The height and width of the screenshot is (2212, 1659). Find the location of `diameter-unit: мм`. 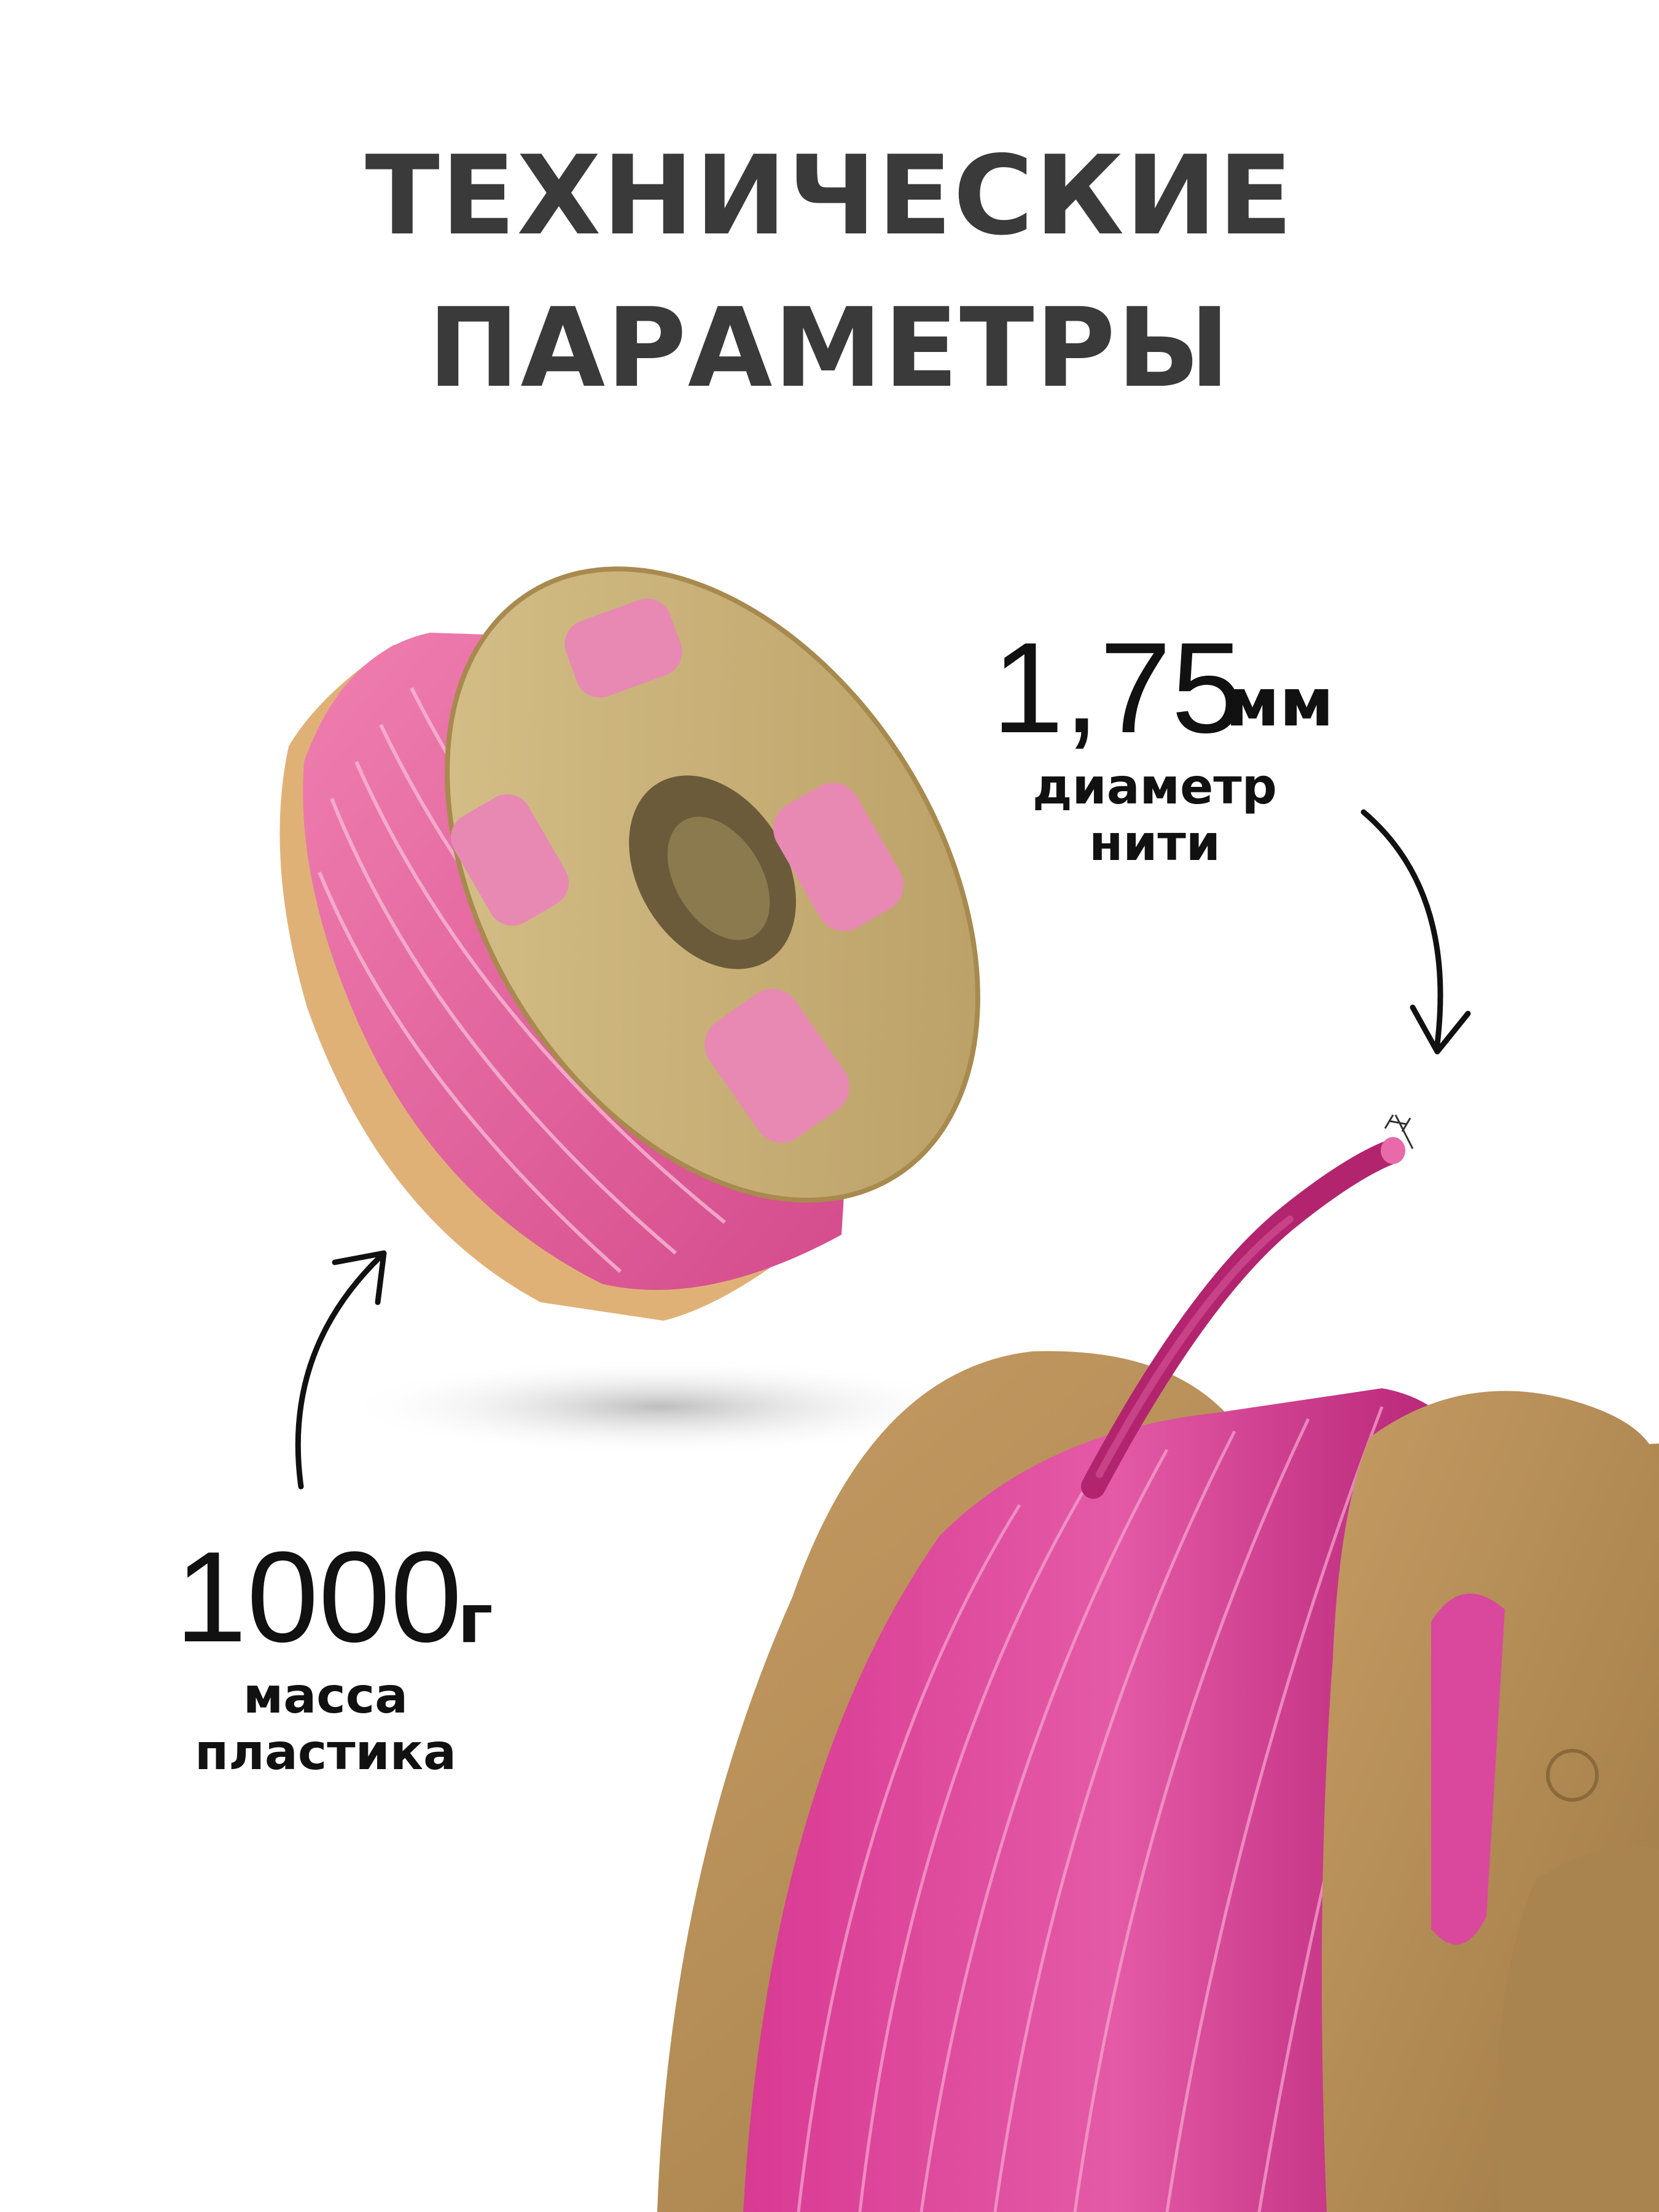

diameter-unit: мм is located at coordinates (1280, 703).